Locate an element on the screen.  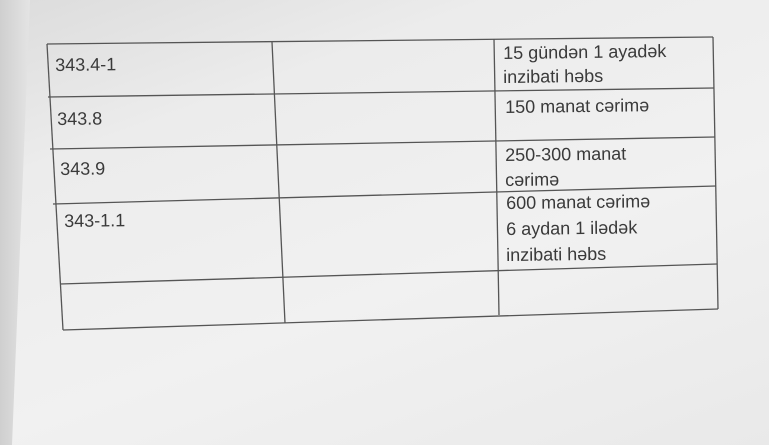
table-cell-code: 343-1.1 is located at coordinates (95, 220).